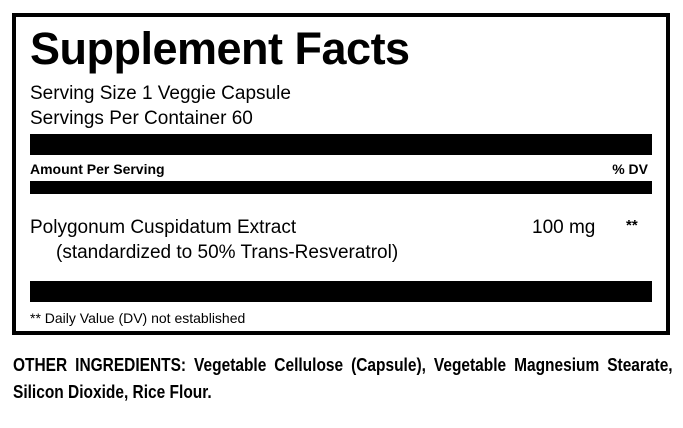 The height and width of the screenshot is (428, 683). I want to click on other-ingredients-label: OTHER INGREDIENTS:, so click(100, 365).